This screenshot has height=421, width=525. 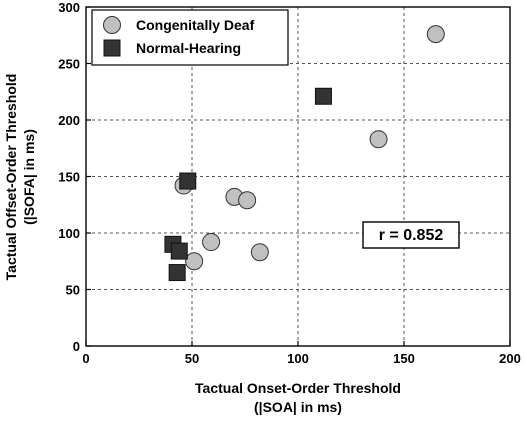 What do you see at coordinates (69, 64) in the screenshot?
I see `y-tick-label: 250` at bounding box center [69, 64].